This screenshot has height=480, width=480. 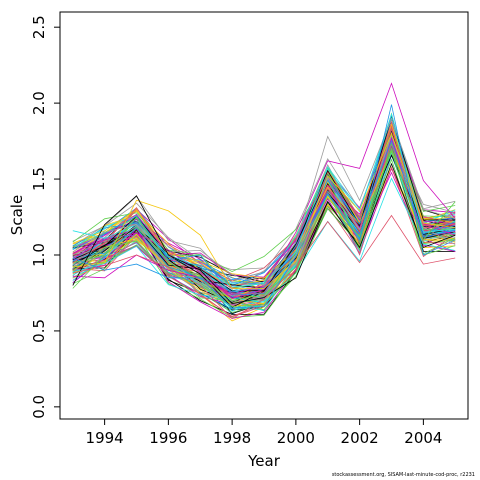 What do you see at coordinates (423, 438) in the screenshot?
I see `x-tick-label: 2004` at bounding box center [423, 438].